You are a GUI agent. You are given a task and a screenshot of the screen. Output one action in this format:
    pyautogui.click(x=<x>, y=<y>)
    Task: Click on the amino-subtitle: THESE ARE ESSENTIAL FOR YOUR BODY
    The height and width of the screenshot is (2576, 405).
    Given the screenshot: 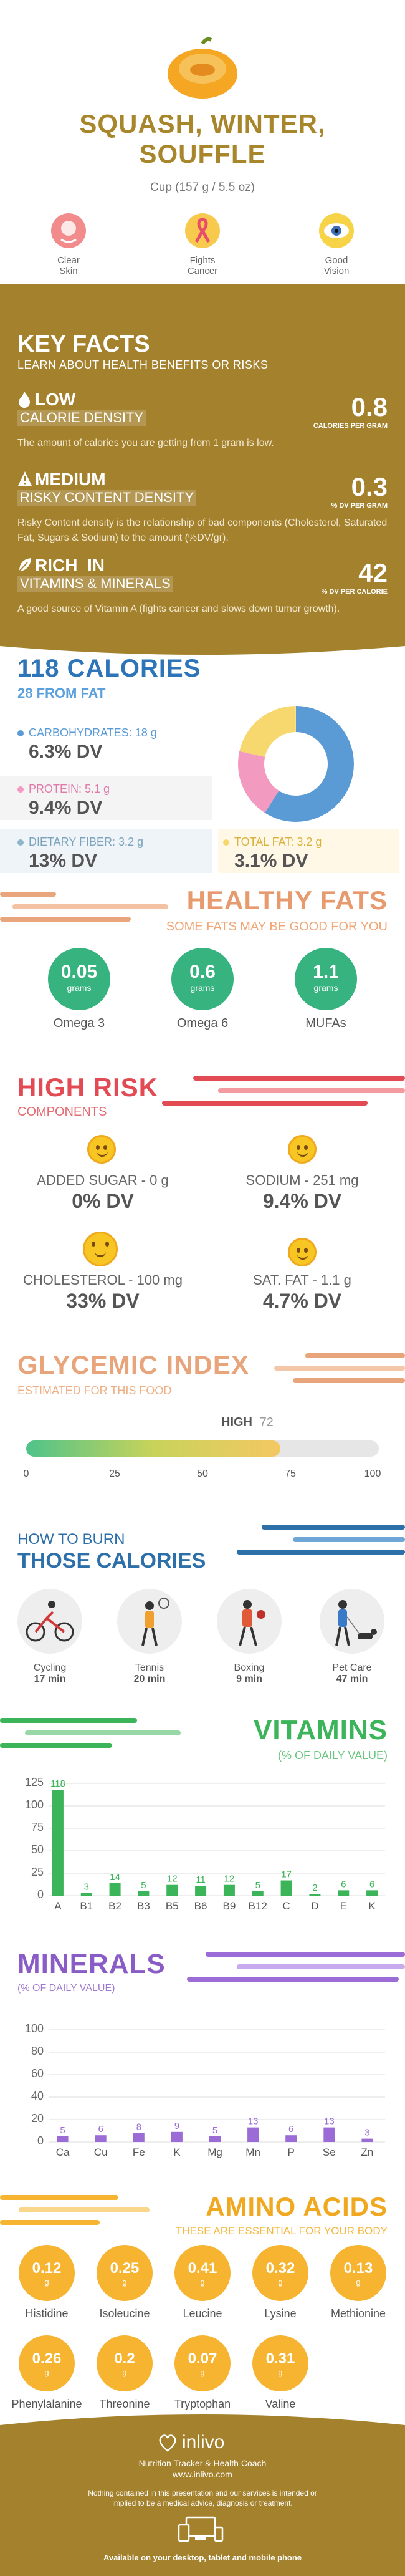 What is the action you would take?
    pyautogui.click(x=281, y=2231)
    